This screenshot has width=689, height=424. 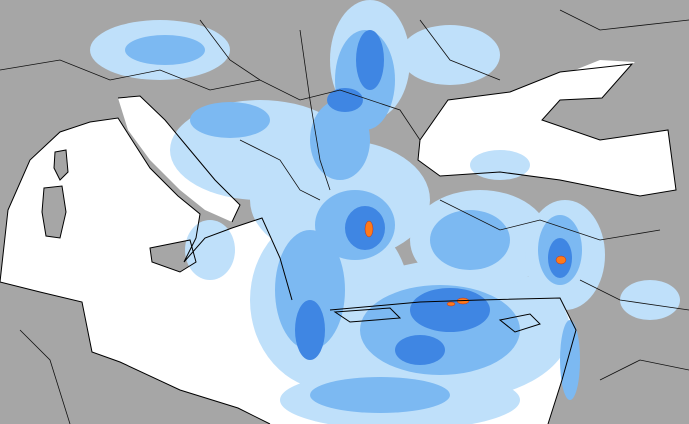 What do you see at coordinates (547, 130) in the screenshot?
I see `coastline-black-sea` at bounding box center [547, 130].